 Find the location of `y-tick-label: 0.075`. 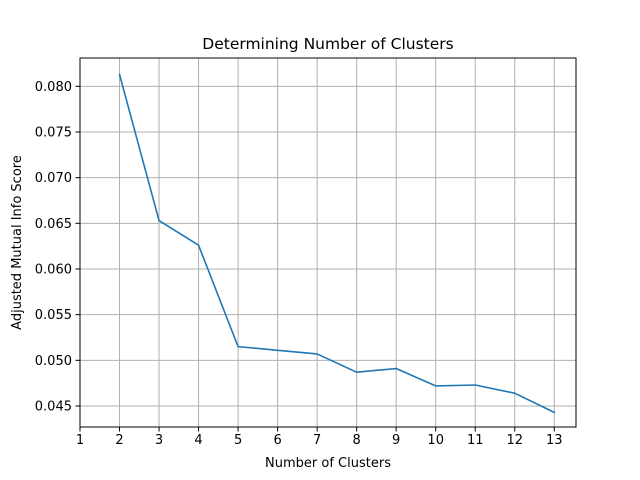

y-tick-label: 0.075 is located at coordinates (53, 132).